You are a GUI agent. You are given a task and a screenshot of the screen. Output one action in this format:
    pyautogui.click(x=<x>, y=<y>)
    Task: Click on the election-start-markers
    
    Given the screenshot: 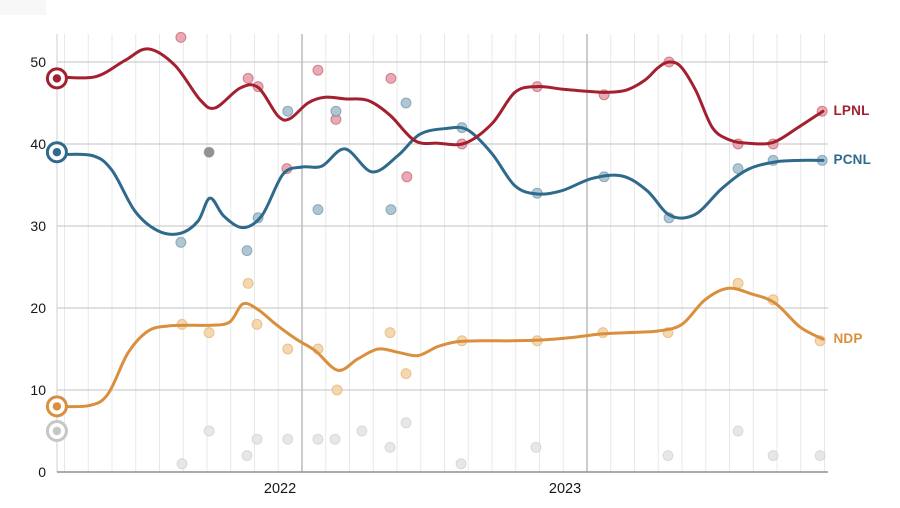 What is the action you would take?
    pyautogui.click(x=56, y=254)
    